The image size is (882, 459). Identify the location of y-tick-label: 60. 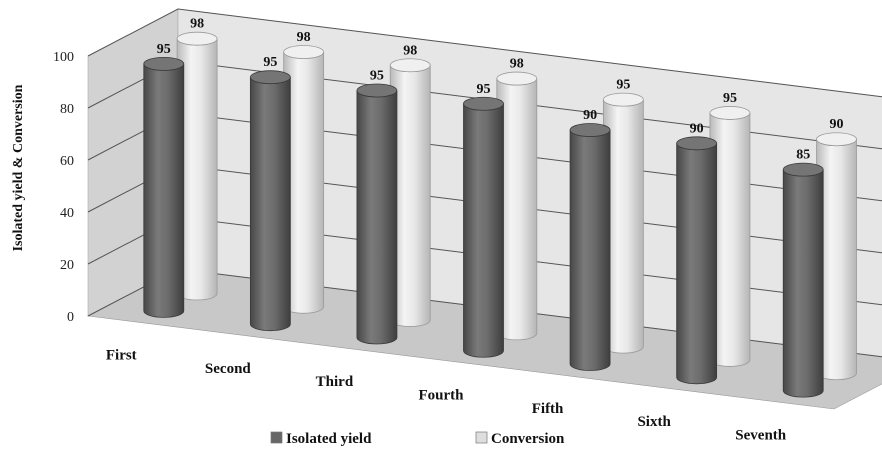
(67, 161).